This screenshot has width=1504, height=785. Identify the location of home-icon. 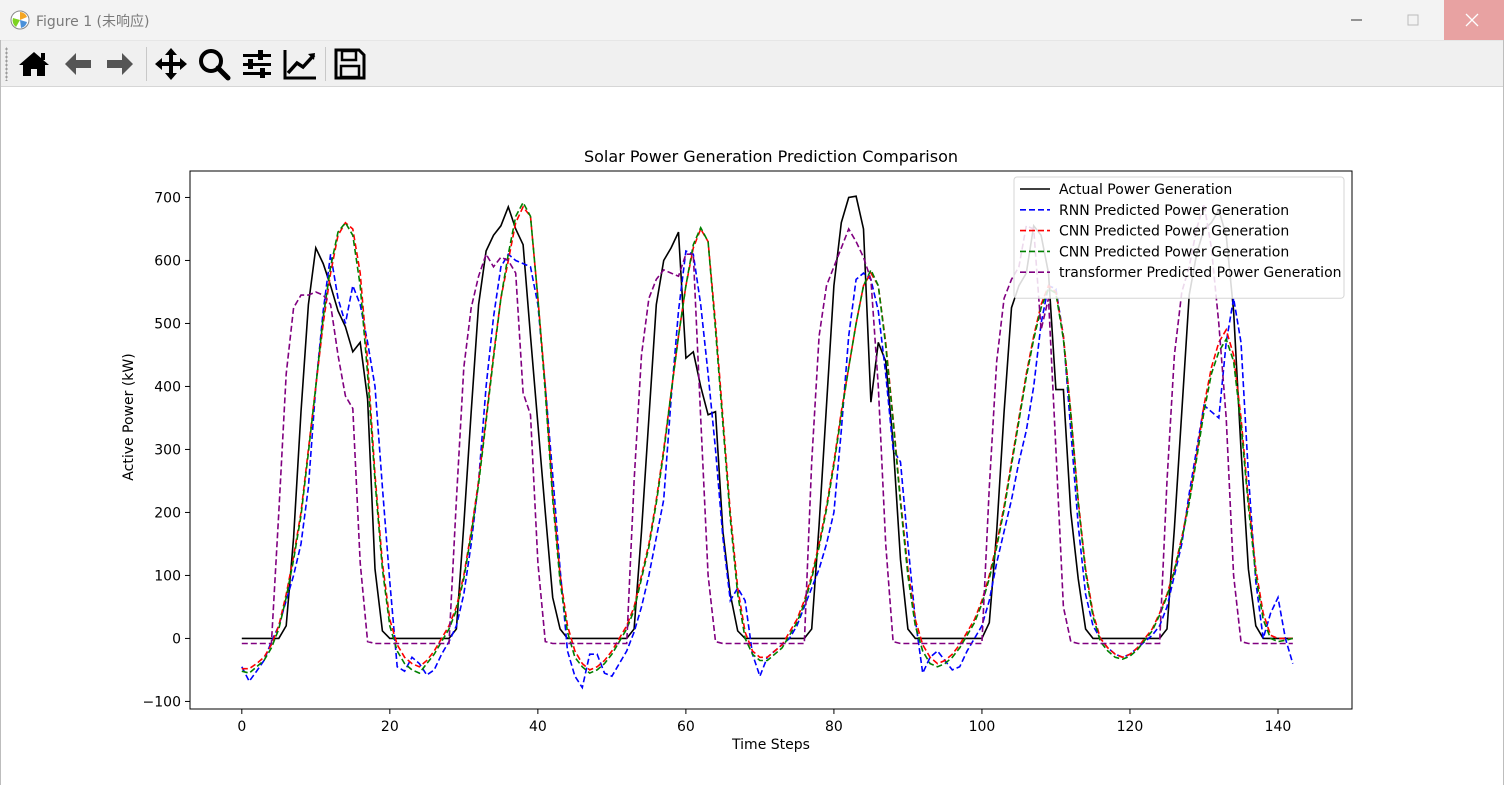
(34, 64).